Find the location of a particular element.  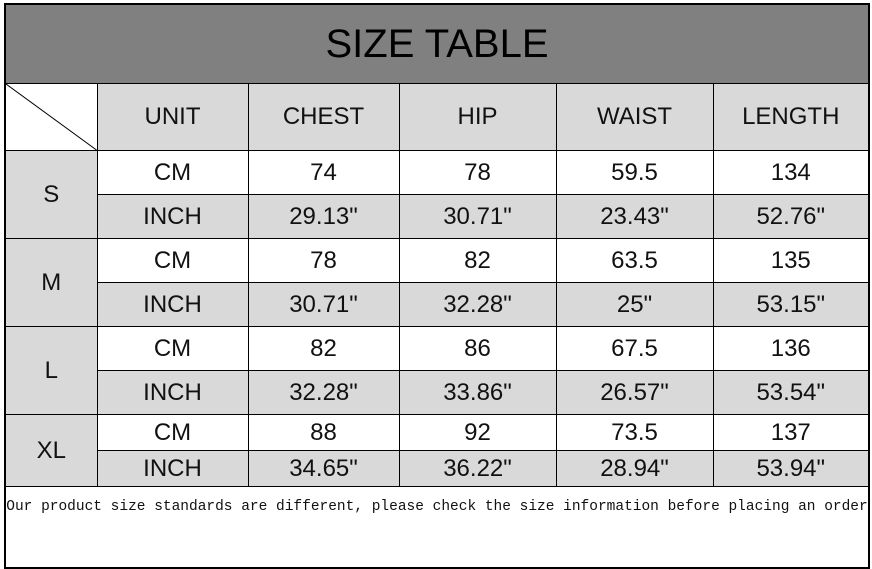

chest-value: 78 is located at coordinates (323, 260).